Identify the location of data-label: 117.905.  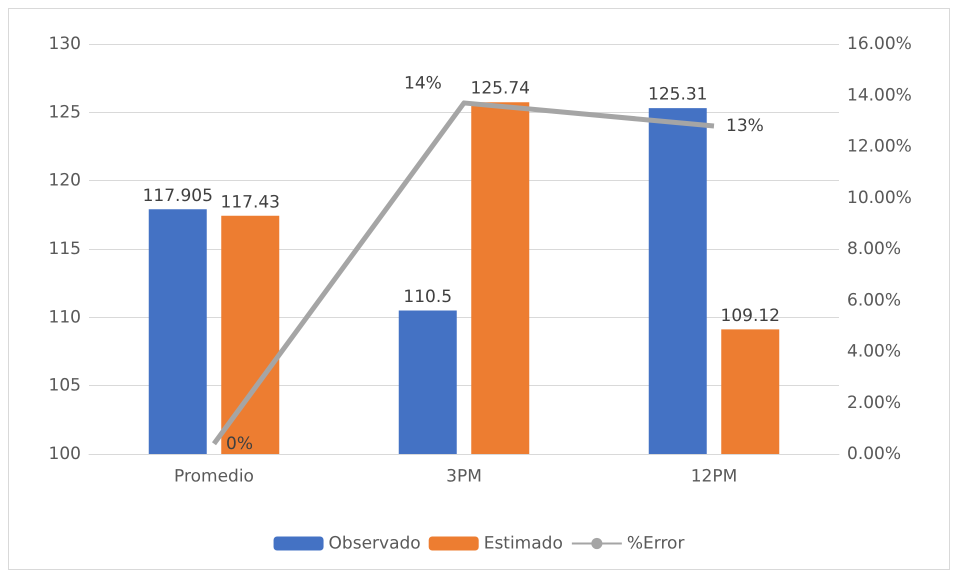
(177, 196).